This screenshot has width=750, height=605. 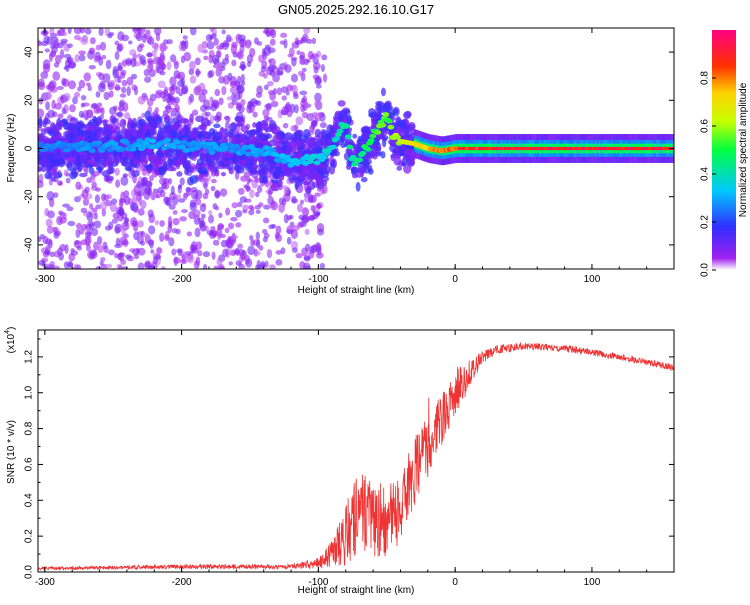 What do you see at coordinates (705, 174) in the screenshot?
I see `colorbar-tick-label: 0.4` at bounding box center [705, 174].